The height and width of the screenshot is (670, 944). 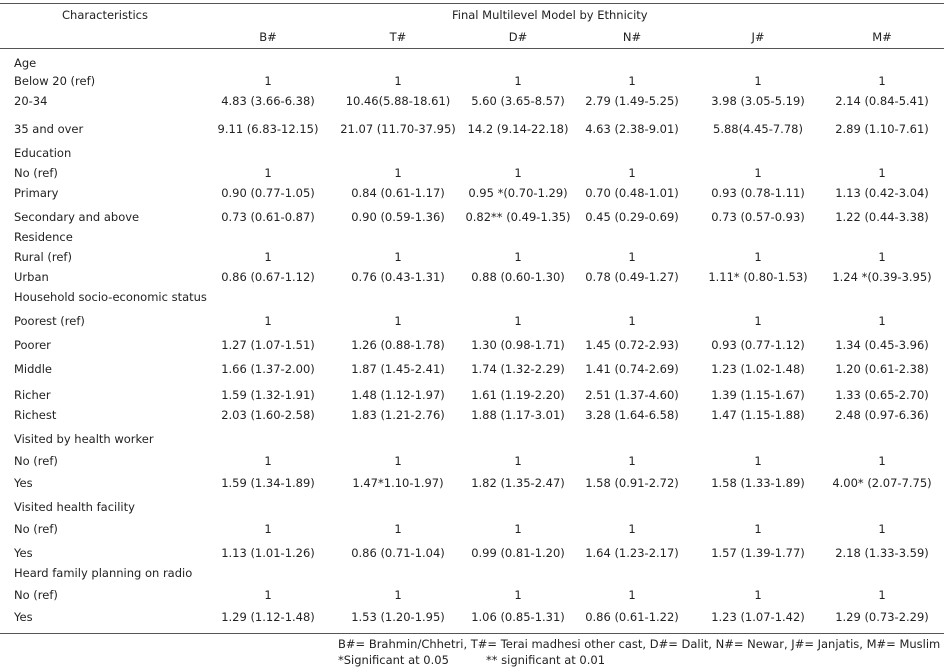 What do you see at coordinates (758, 345) in the screenshot?
I see `table-cell: 0.93 (0.77-1.12)` at bounding box center [758, 345].